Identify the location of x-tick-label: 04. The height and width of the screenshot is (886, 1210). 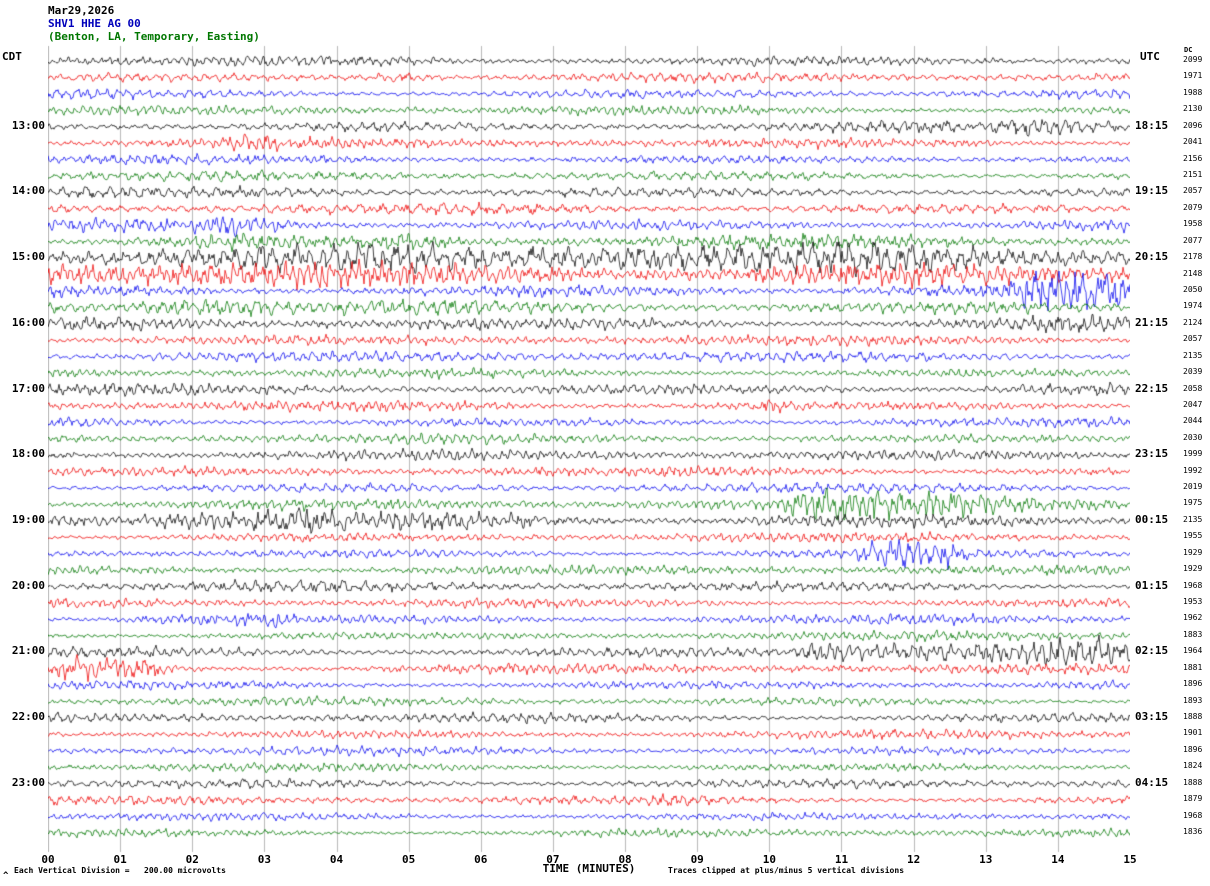
(336, 859).